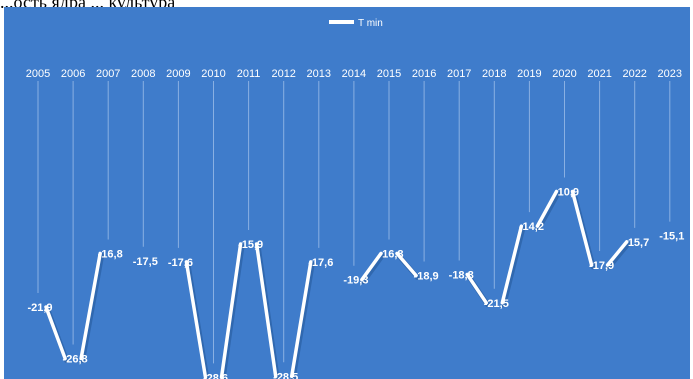  I want to click on data-label: -15,1, so click(671, 237).